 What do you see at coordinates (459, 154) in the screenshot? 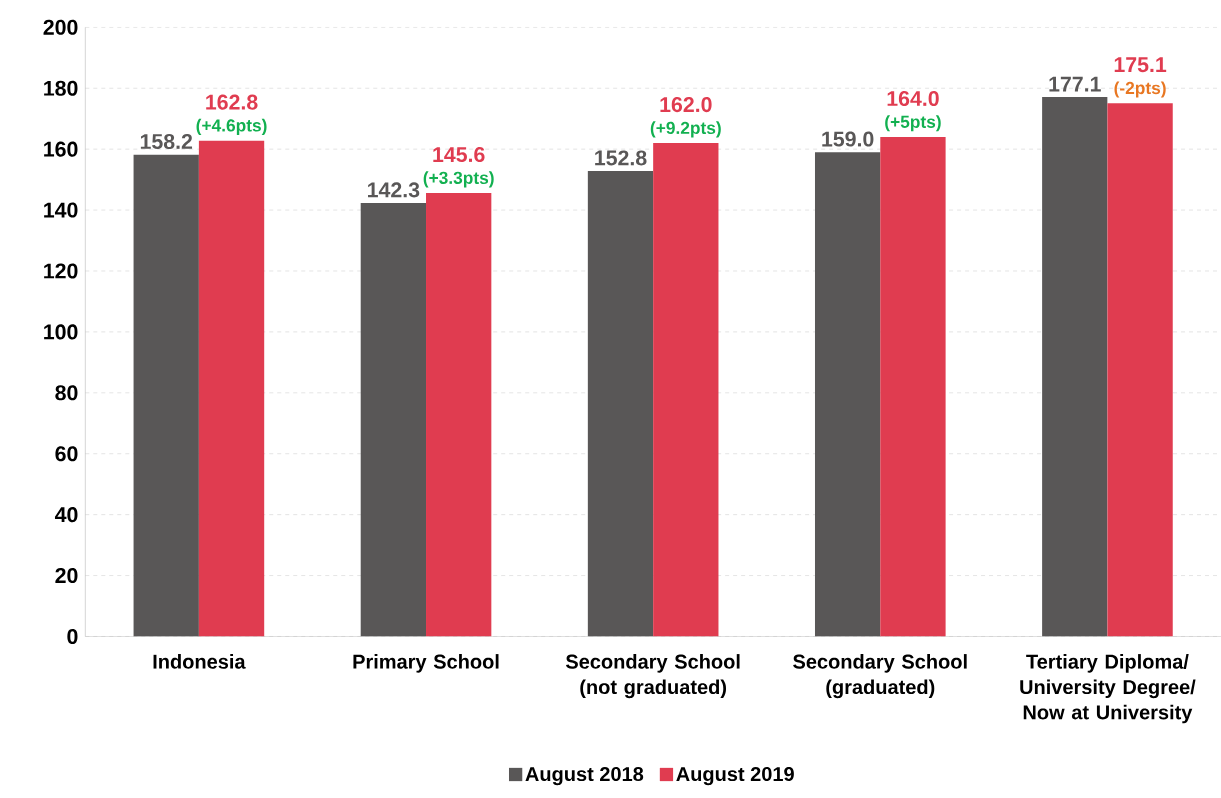
I see `data-label: 145.6` at bounding box center [459, 154].